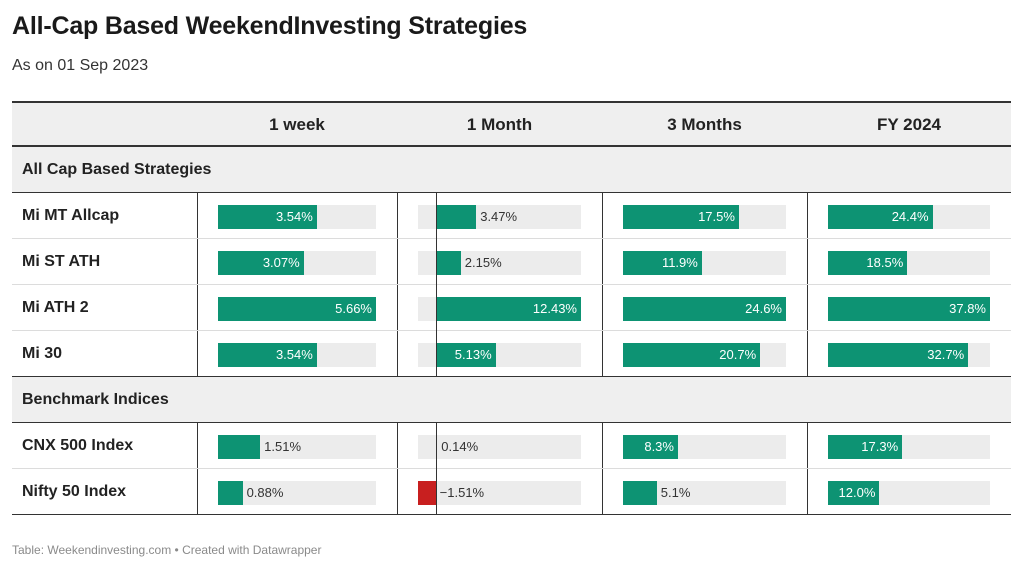 The height and width of the screenshot is (572, 1024). Describe the element at coordinates (499, 124) in the screenshot. I see `column-header-1-month: 1 Month` at that location.